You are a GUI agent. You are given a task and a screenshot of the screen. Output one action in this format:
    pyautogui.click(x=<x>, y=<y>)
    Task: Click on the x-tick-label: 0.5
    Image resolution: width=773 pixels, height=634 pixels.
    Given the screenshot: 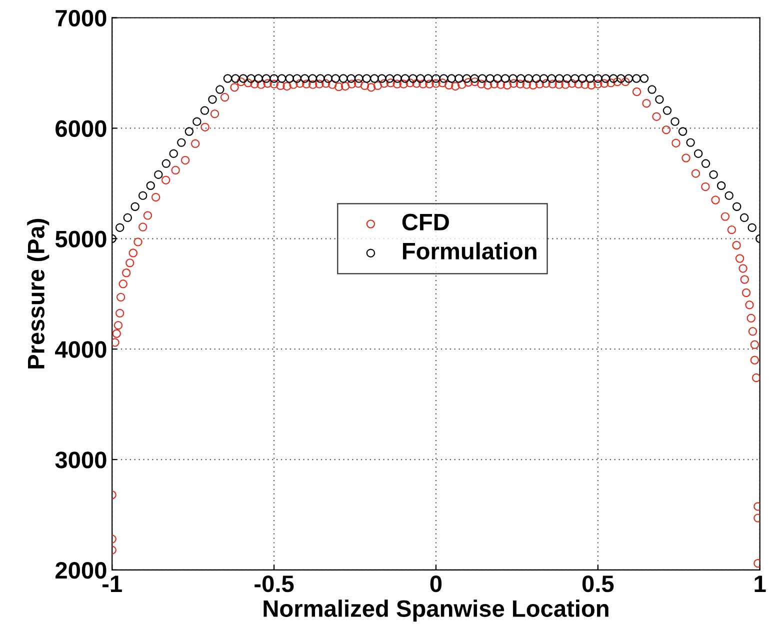 What is the action you would take?
    pyautogui.click(x=598, y=583)
    